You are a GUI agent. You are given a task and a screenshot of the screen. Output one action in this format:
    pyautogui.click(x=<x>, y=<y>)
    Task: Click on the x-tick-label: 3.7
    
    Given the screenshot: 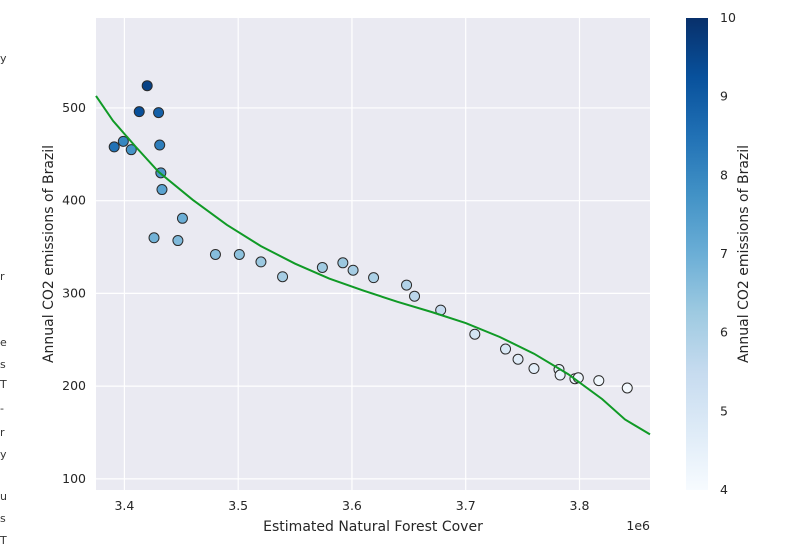 What is the action you would take?
    pyautogui.click(x=466, y=505)
    